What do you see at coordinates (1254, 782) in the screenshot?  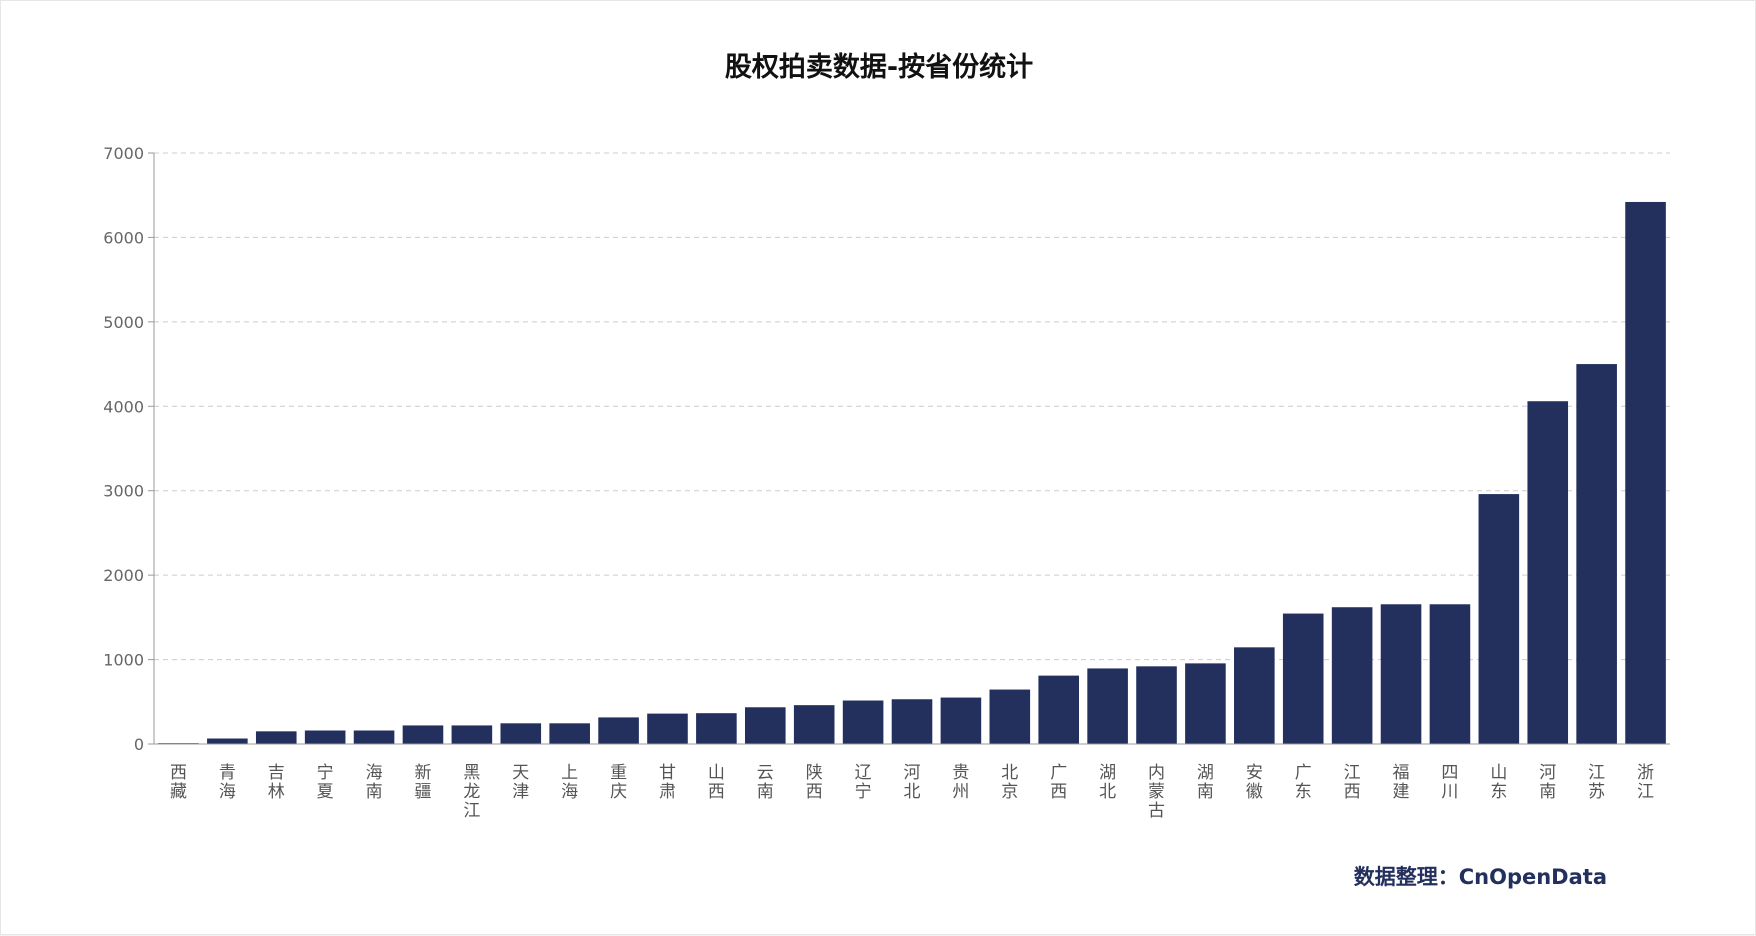 I see `x-tick-label: 安徽` at bounding box center [1254, 782].